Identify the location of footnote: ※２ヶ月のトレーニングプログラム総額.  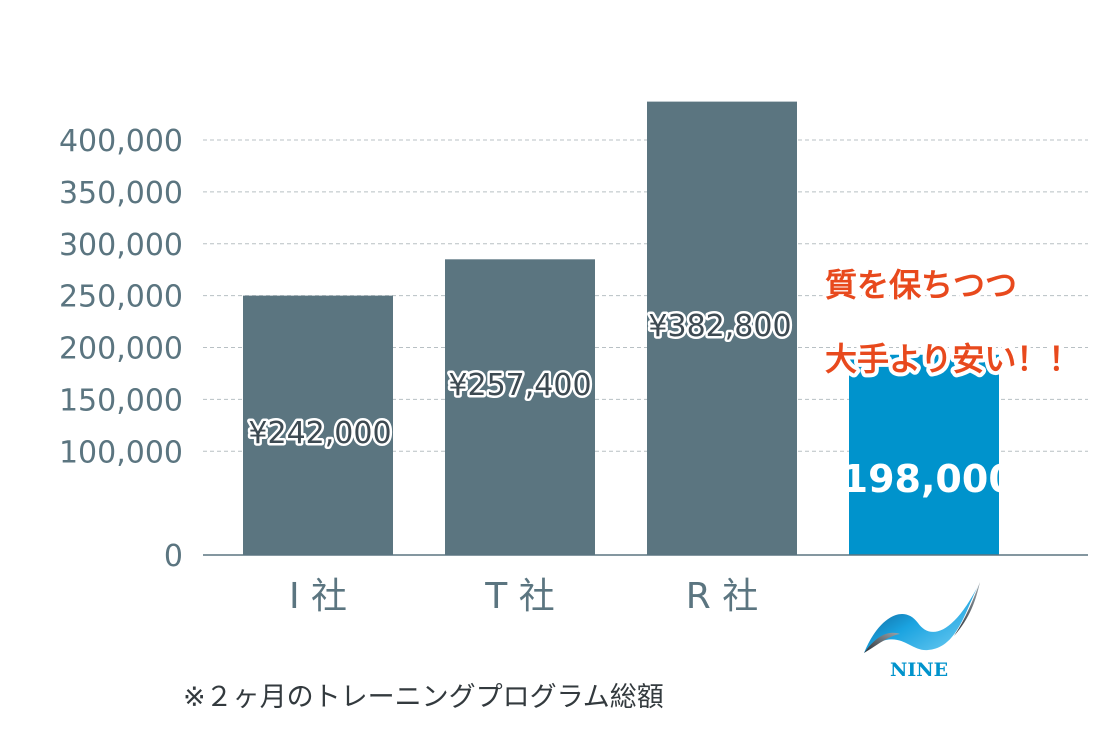
(423, 697).